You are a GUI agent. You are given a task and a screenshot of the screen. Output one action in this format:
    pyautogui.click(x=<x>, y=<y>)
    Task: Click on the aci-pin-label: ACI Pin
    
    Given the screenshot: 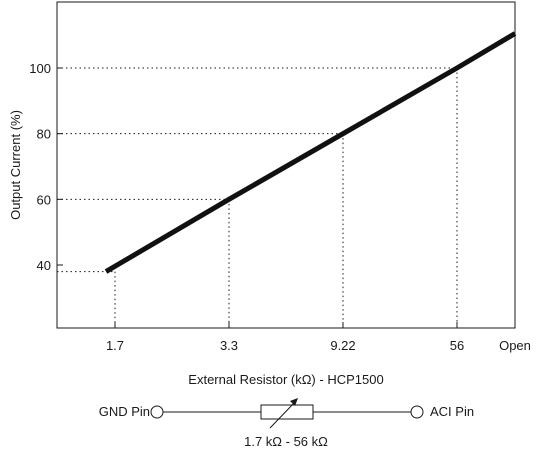 What is the action you would take?
    pyautogui.click(x=452, y=411)
    